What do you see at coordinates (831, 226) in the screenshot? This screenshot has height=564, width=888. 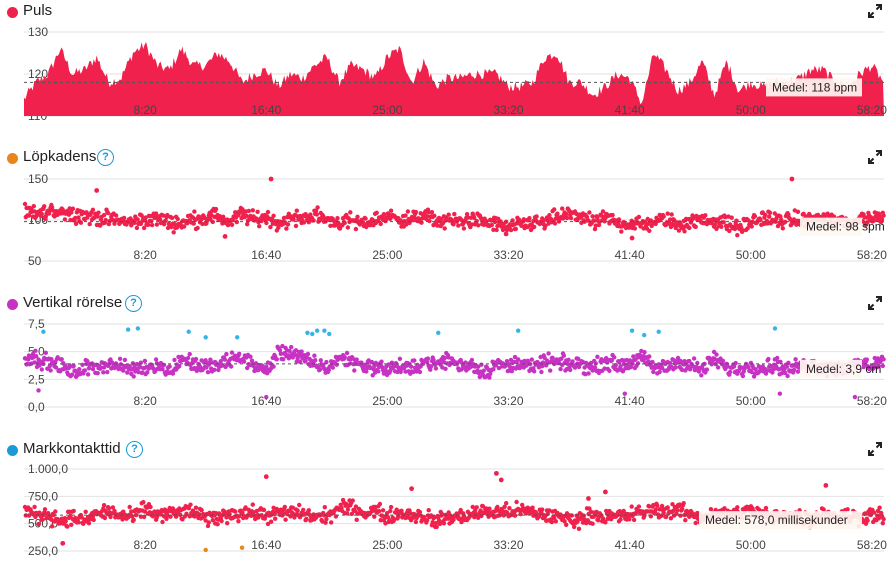 I see `average-label-box` at bounding box center [831, 226].